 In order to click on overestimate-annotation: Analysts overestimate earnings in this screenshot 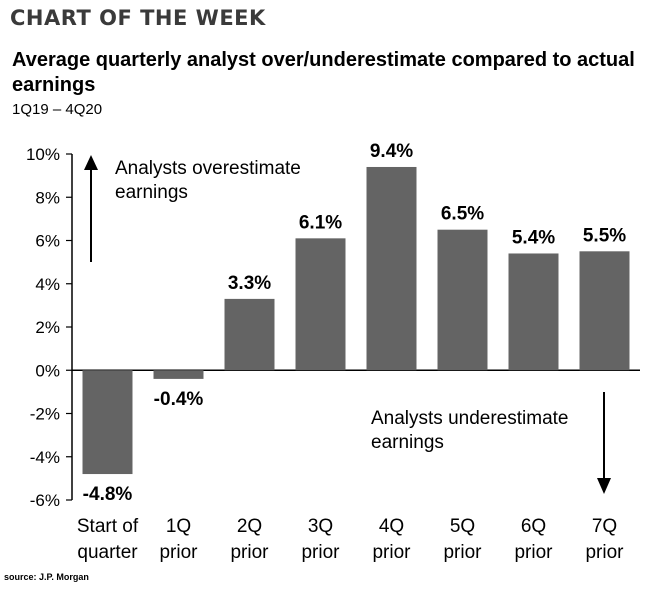, I will do `click(208, 180)`.